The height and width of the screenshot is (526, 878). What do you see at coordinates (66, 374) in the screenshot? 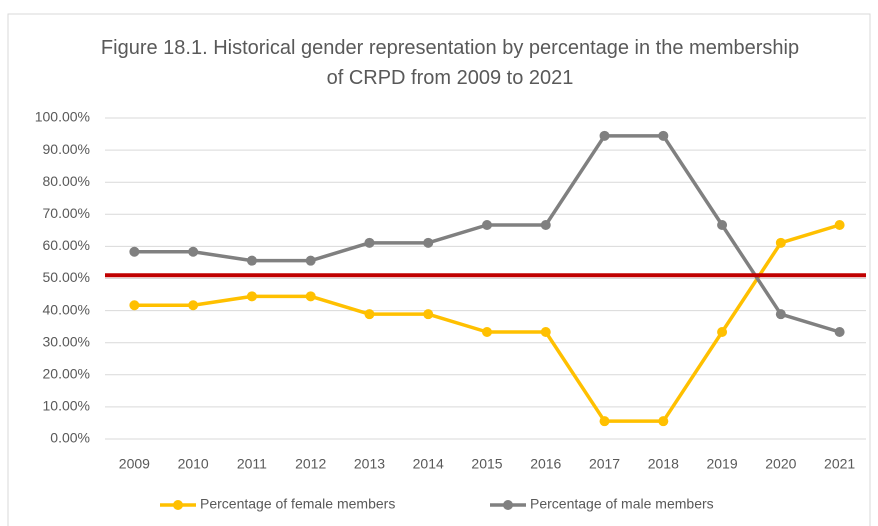
I see `y-tick-label: 20.00%` at bounding box center [66, 374].